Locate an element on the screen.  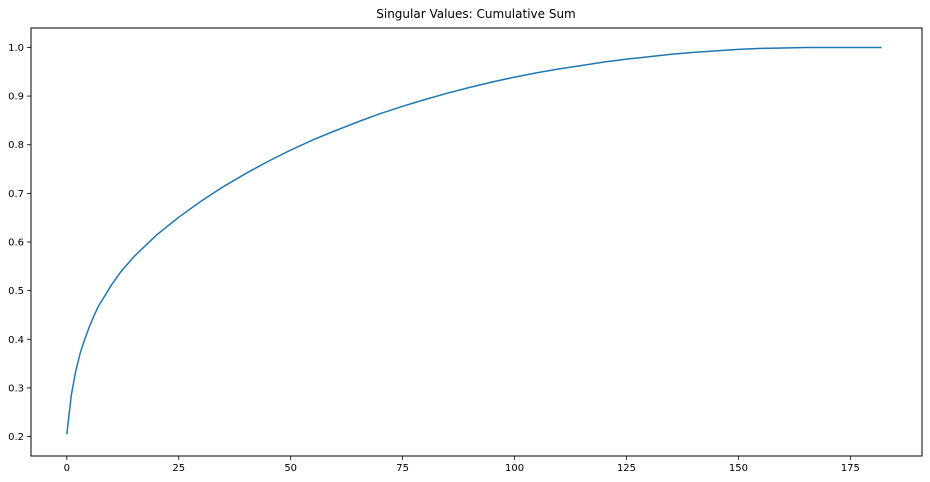
y-tick-label: 0.8 is located at coordinates (16, 145).